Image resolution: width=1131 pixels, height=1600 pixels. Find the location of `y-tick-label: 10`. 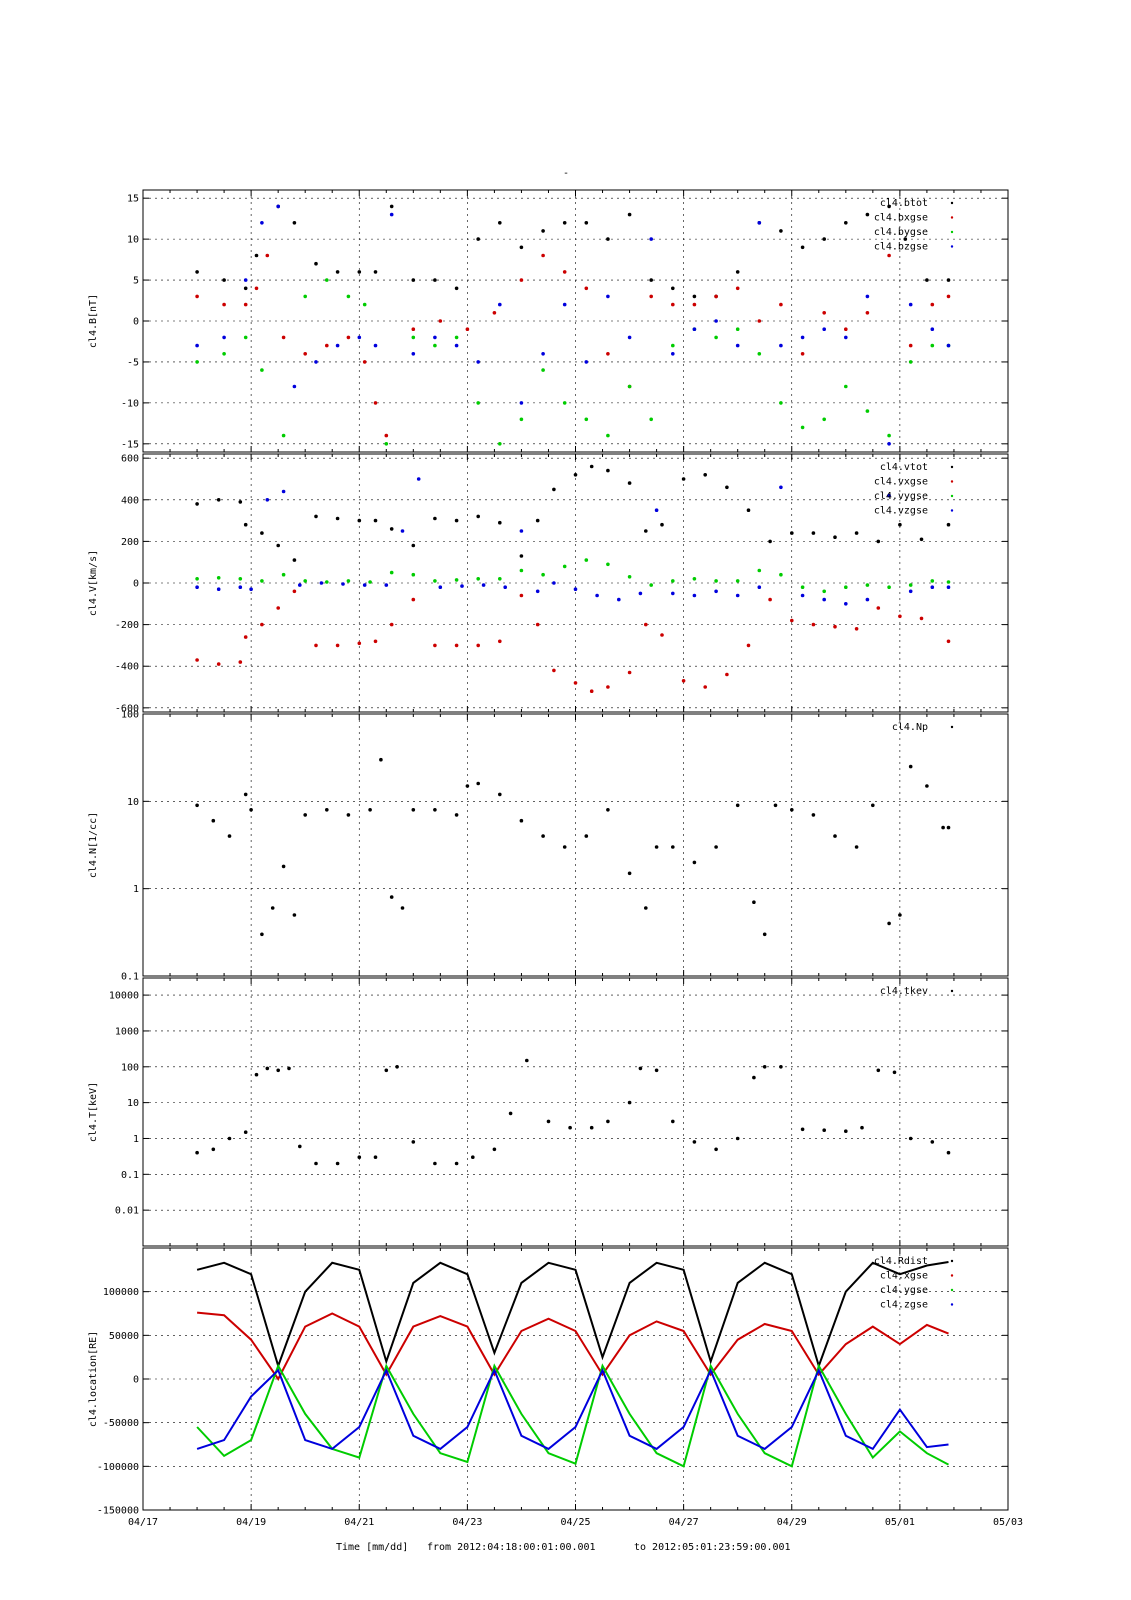

y-tick-label: 10 is located at coordinates (133, 240).